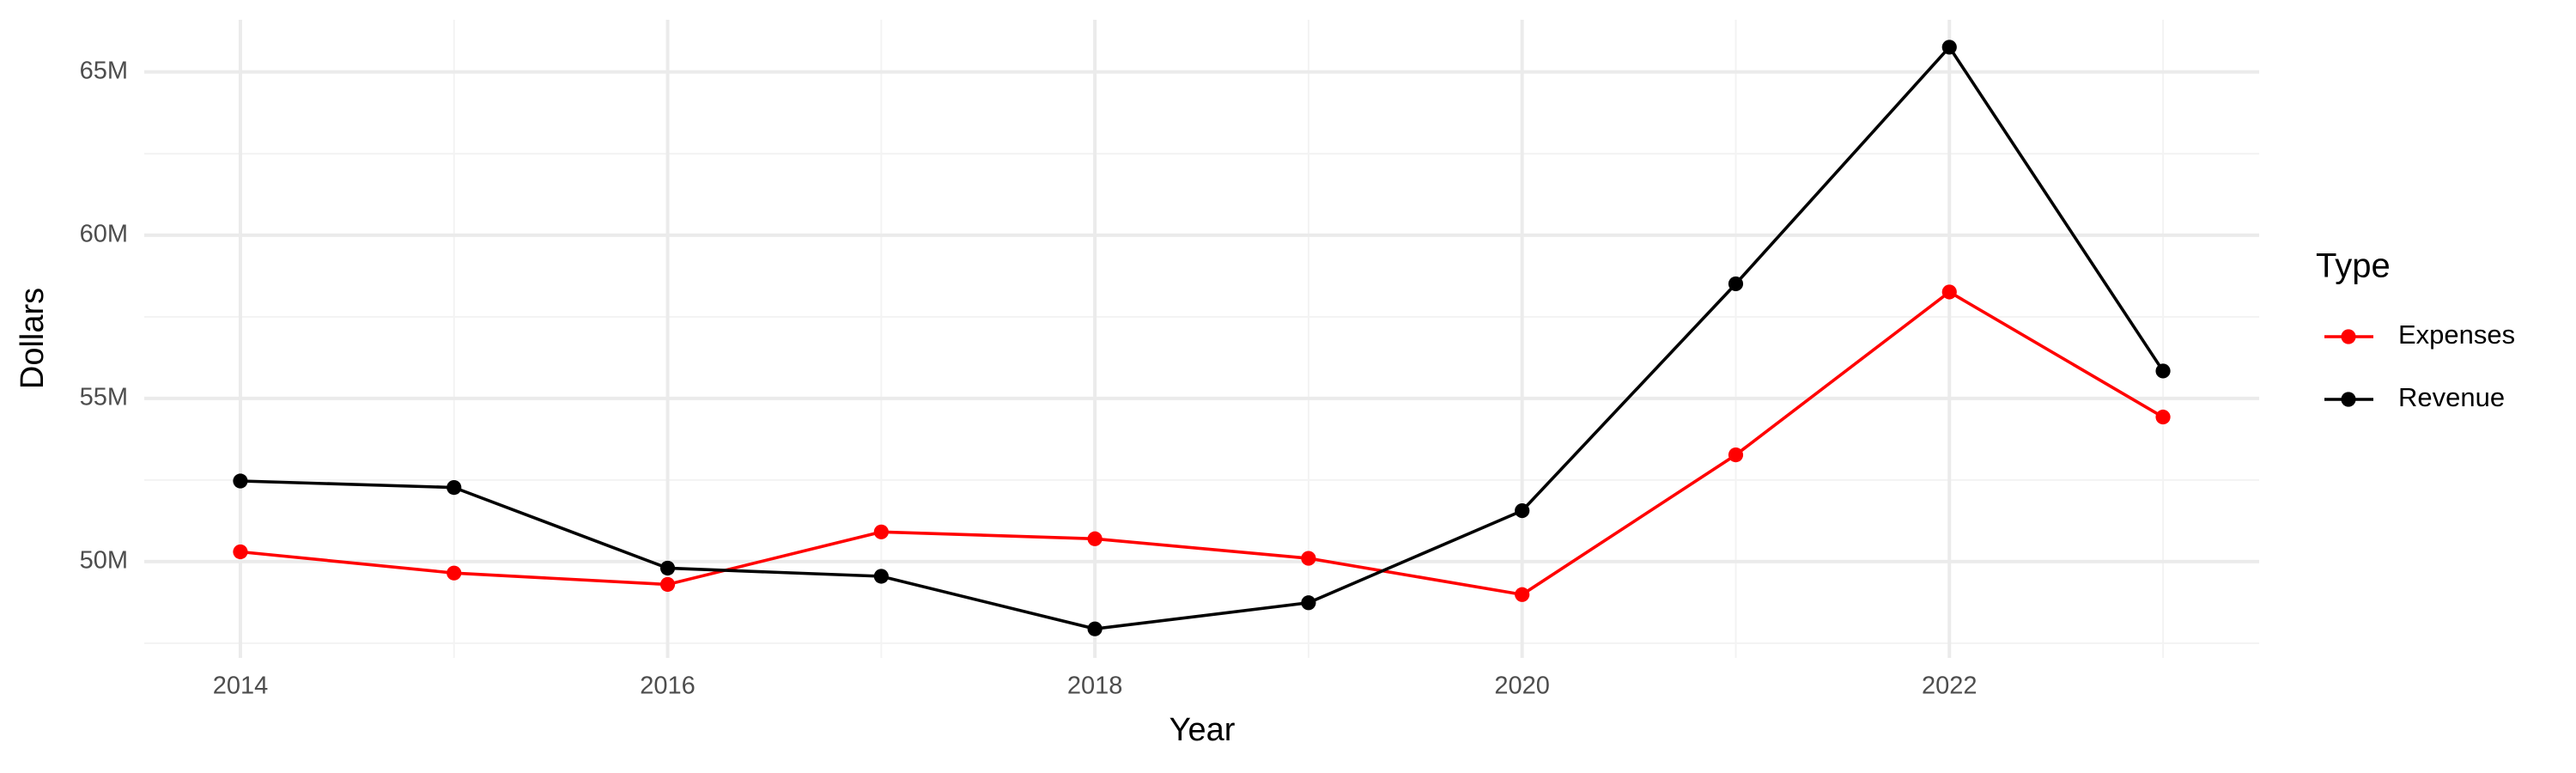  I want to click on x-tick-label: 2014, so click(241, 686).